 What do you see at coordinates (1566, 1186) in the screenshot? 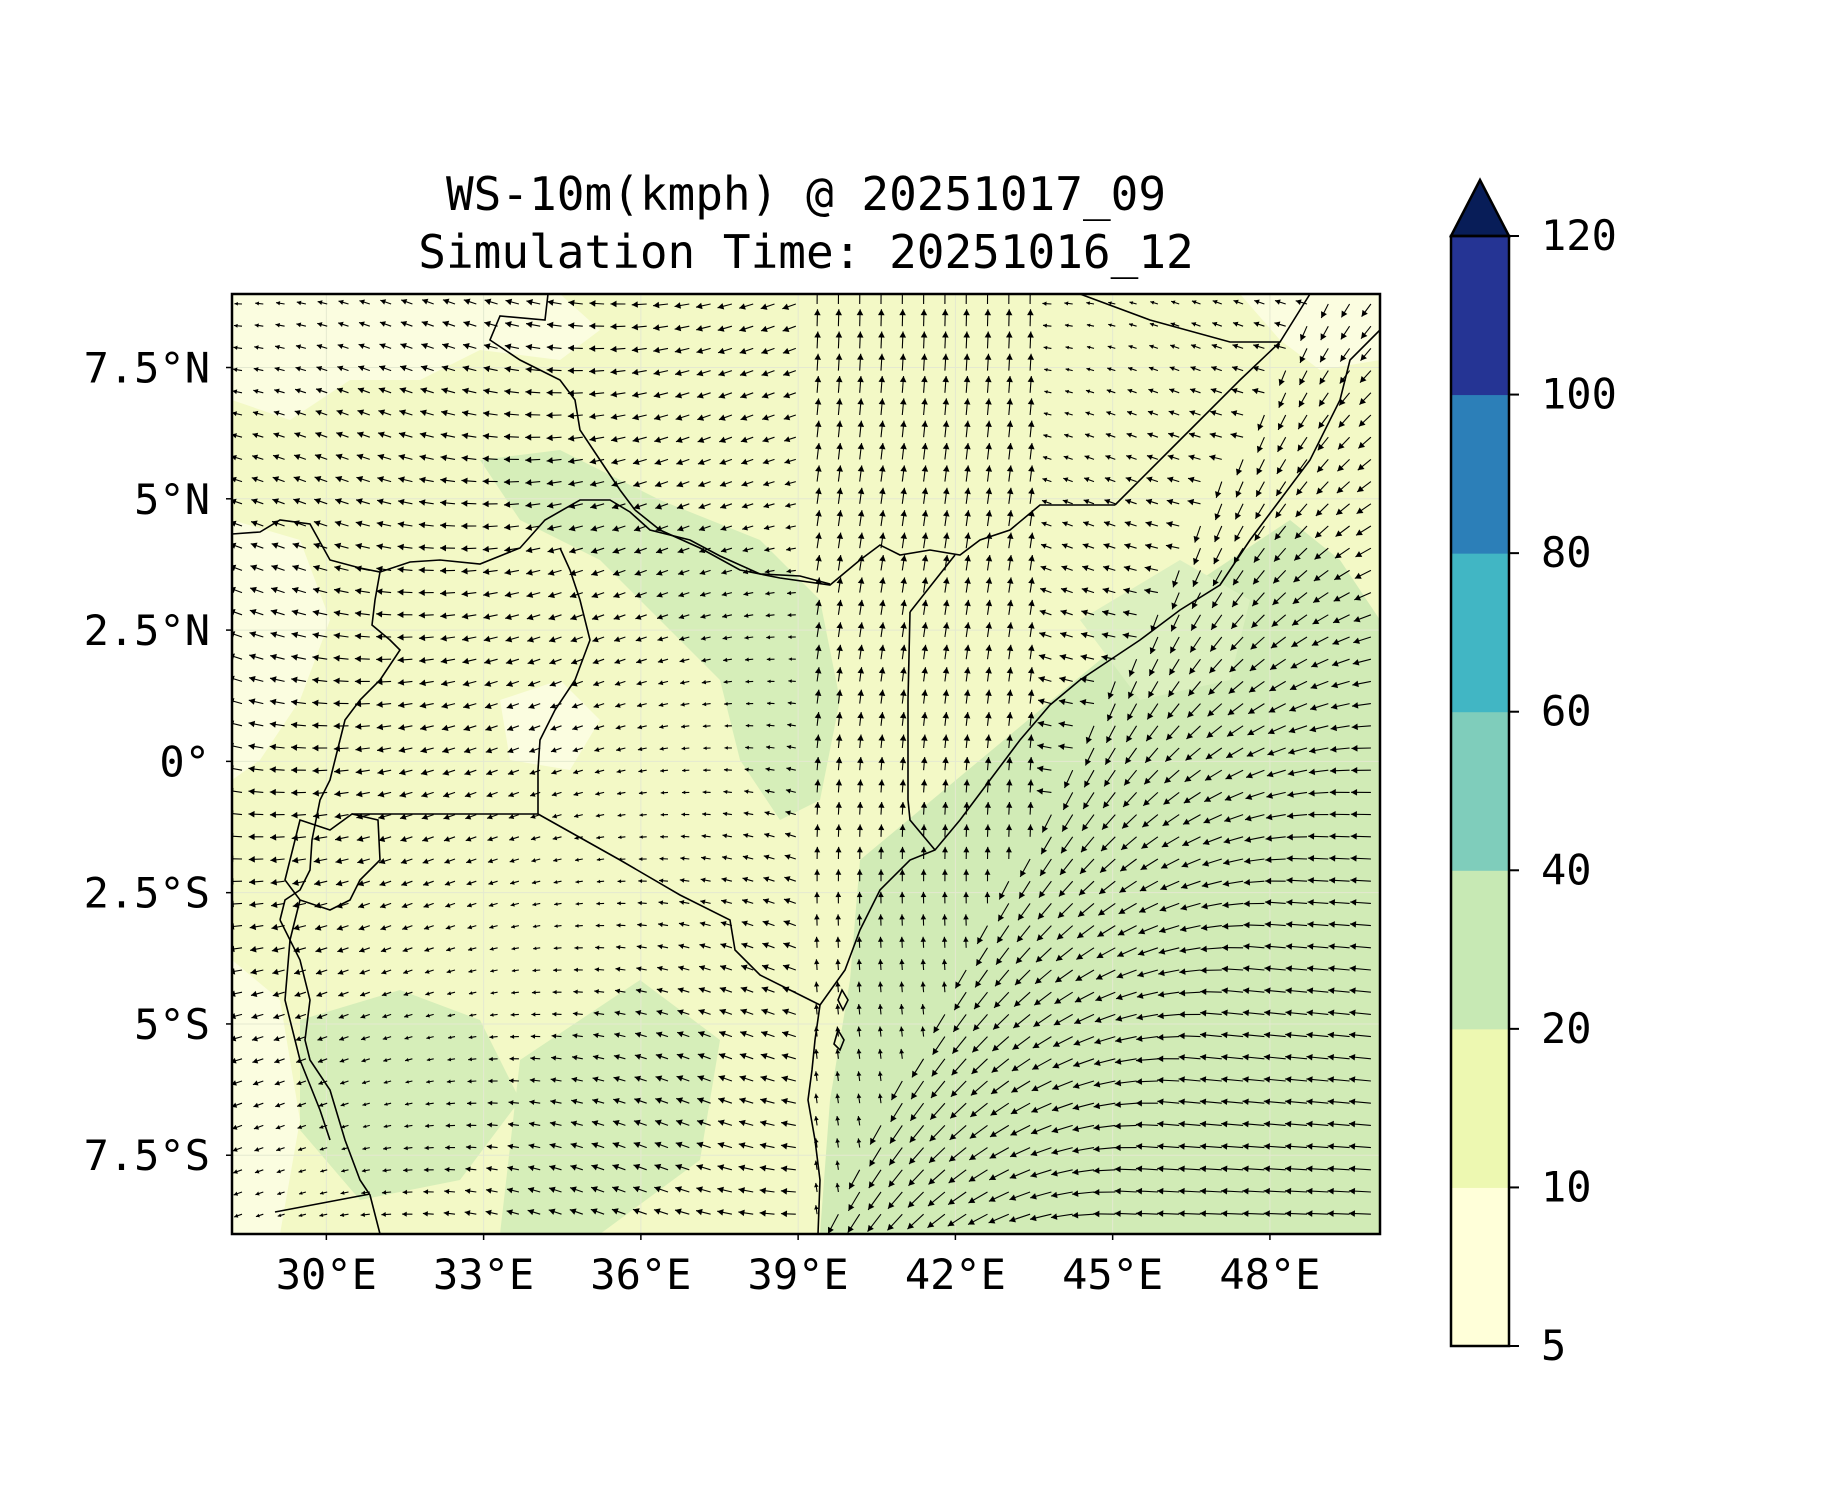
I see `colorbar-tick-label: 10` at bounding box center [1566, 1186].